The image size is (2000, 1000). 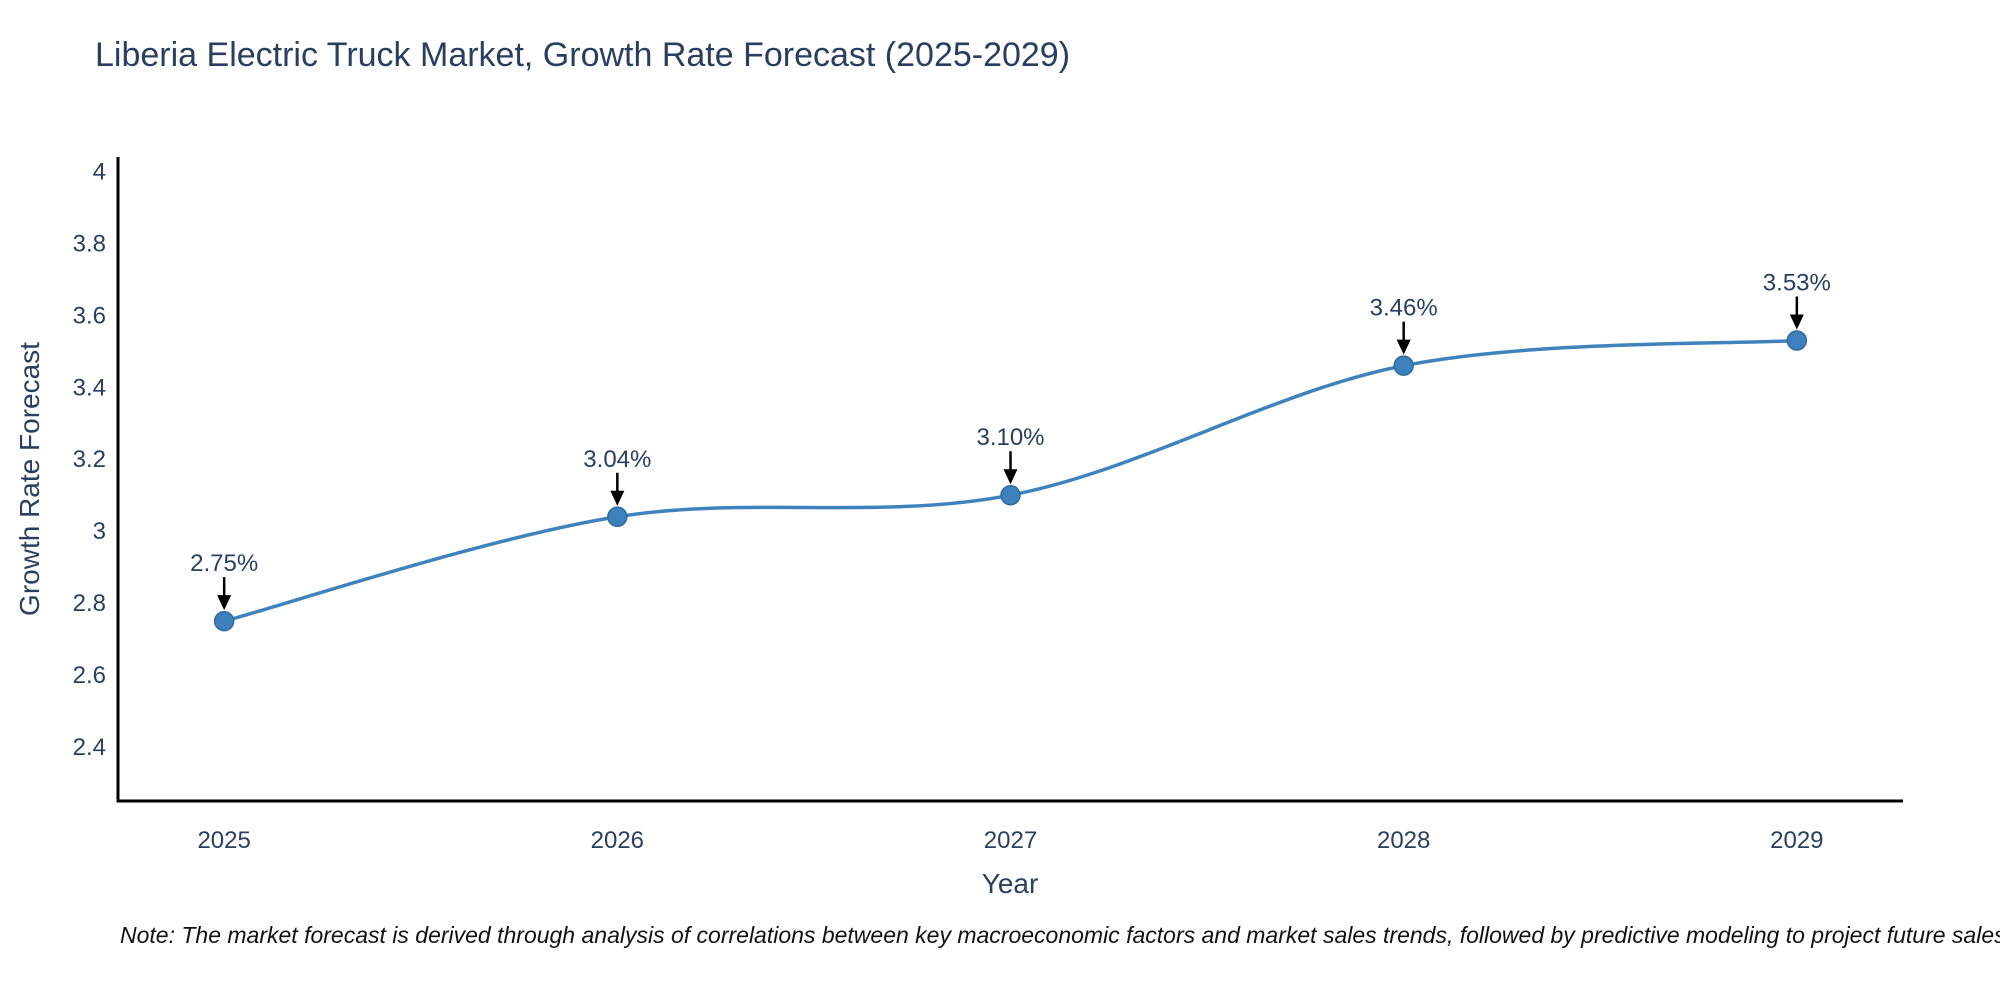 What do you see at coordinates (89, 747) in the screenshot?
I see `y-tick-label: 2.4` at bounding box center [89, 747].